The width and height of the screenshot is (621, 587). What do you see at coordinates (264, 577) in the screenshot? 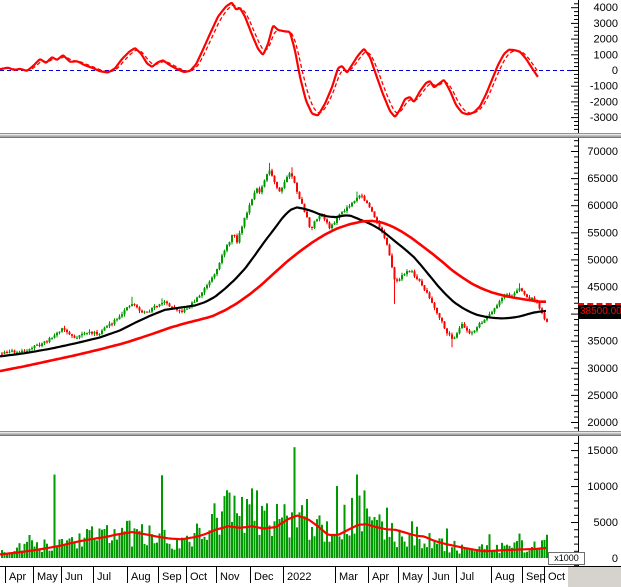
I see `x-axis-label: Dec` at bounding box center [264, 577].